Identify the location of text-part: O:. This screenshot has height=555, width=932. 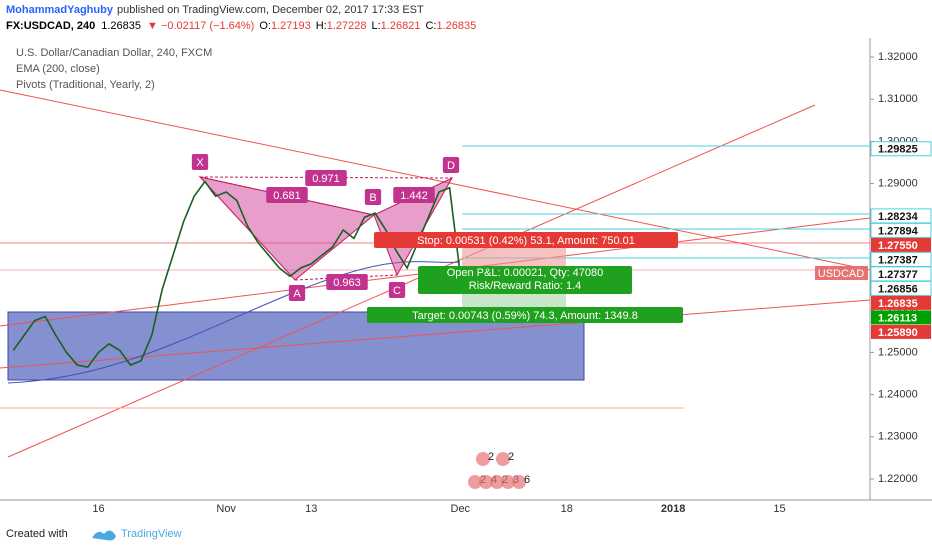
(265, 26).